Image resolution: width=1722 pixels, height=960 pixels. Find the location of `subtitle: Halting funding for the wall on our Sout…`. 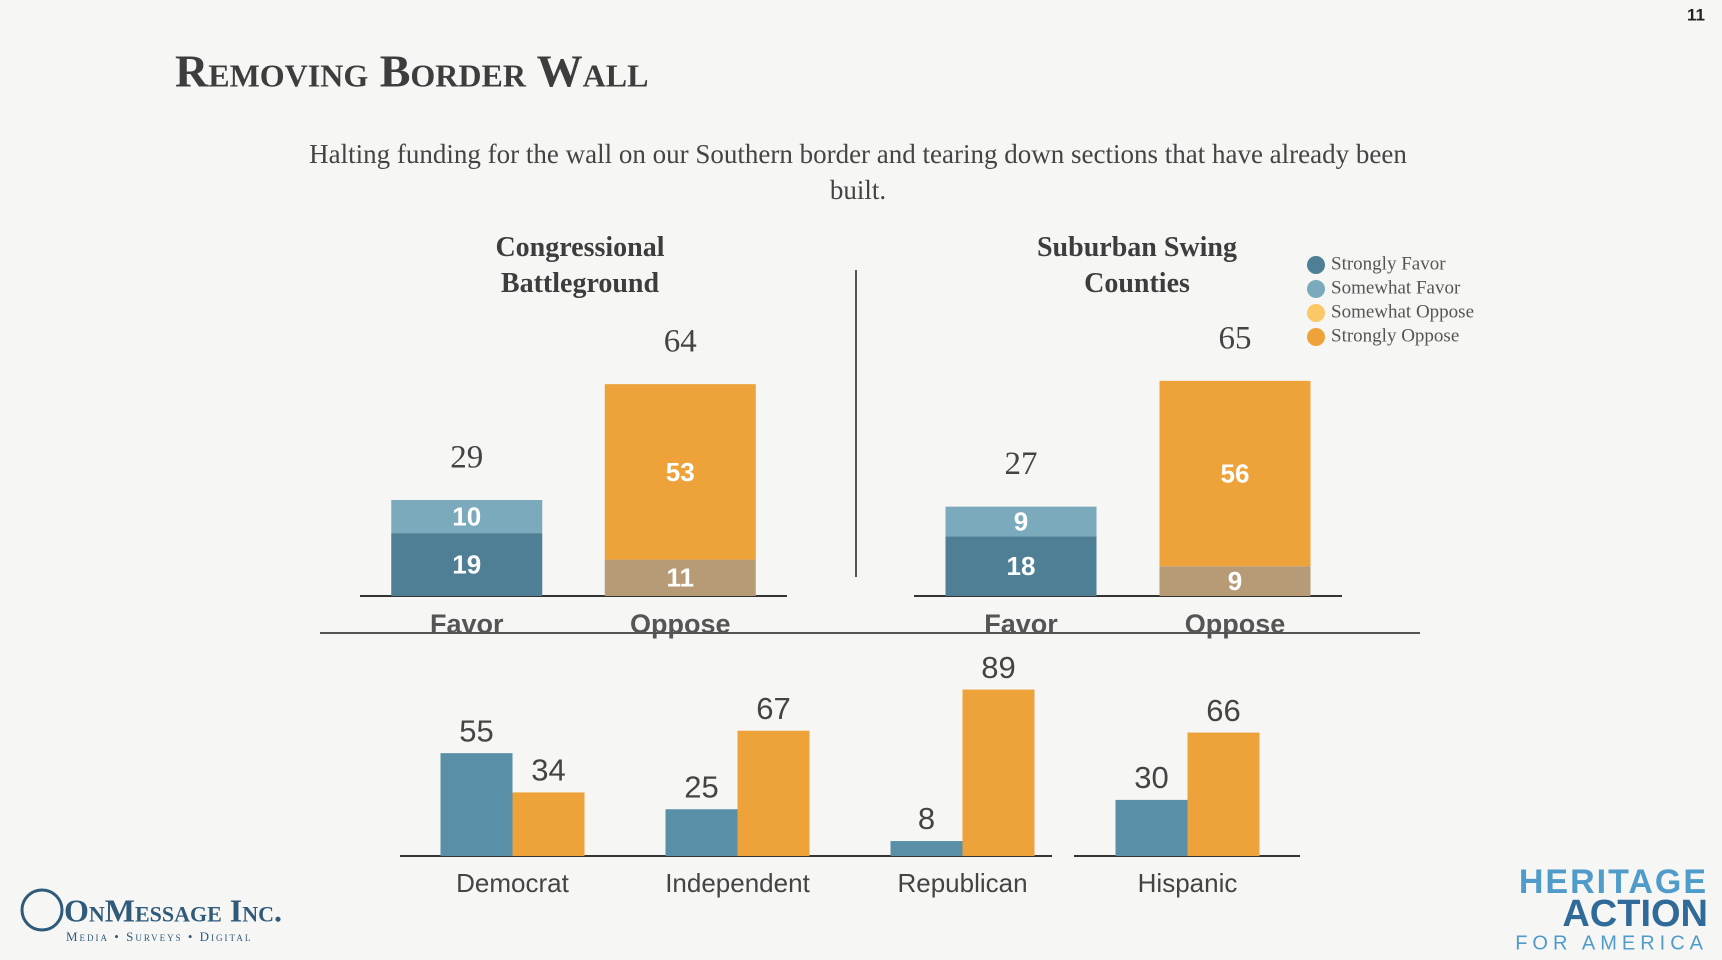

subtitle: Halting funding for the wall on our Sout… is located at coordinates (858, 172).